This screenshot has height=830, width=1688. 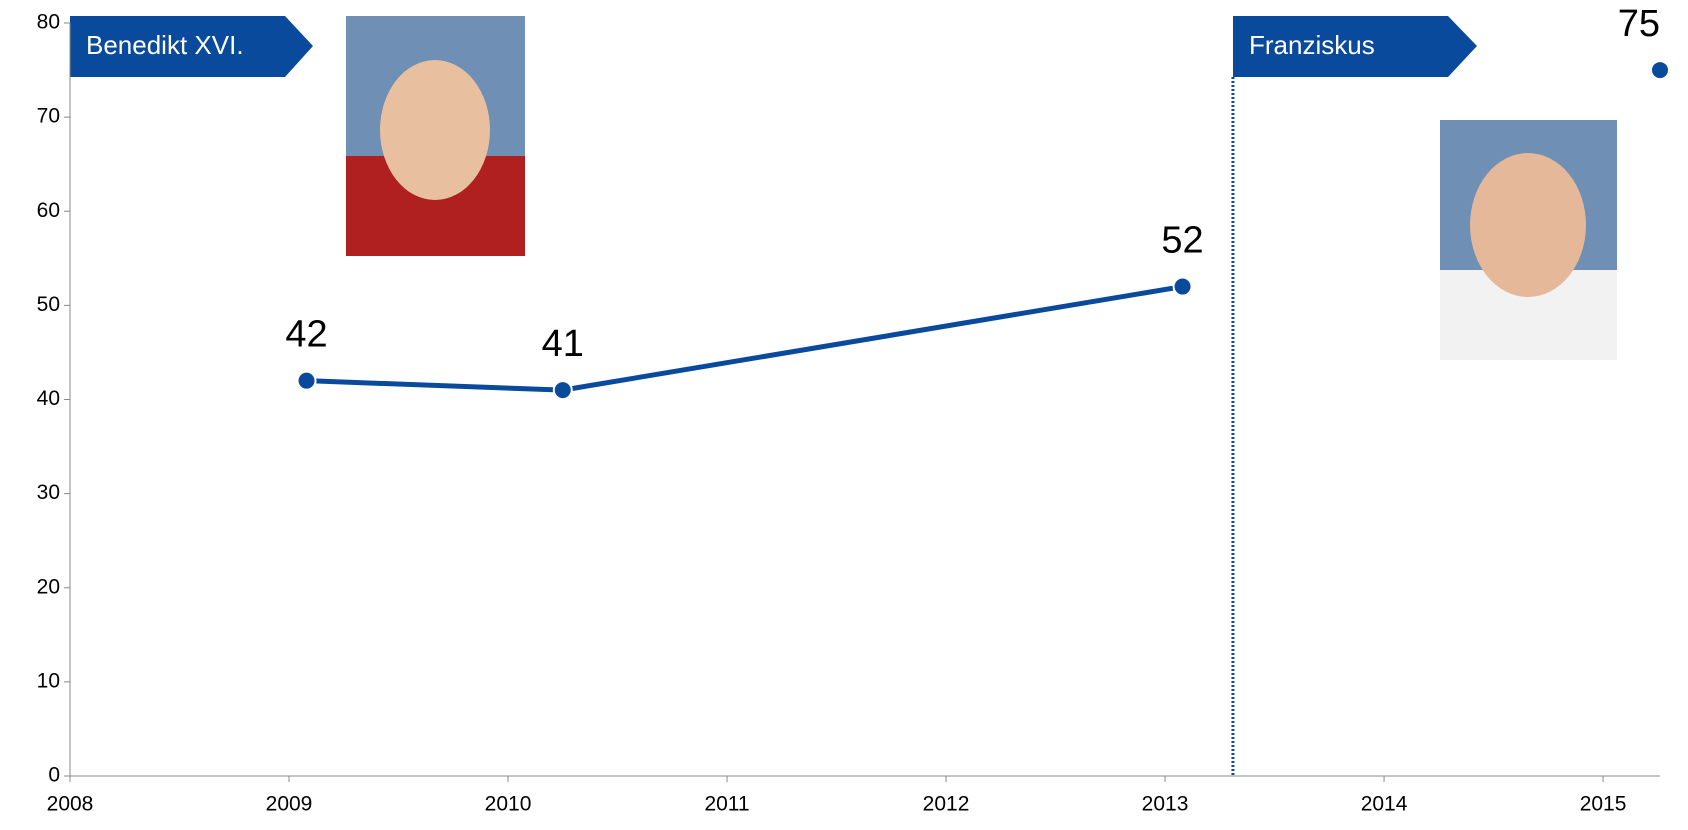 What do you see at coordinates (48, 586) in the screenshot?
I see `y-tick-label: 20` at bounding box center [48, 586].